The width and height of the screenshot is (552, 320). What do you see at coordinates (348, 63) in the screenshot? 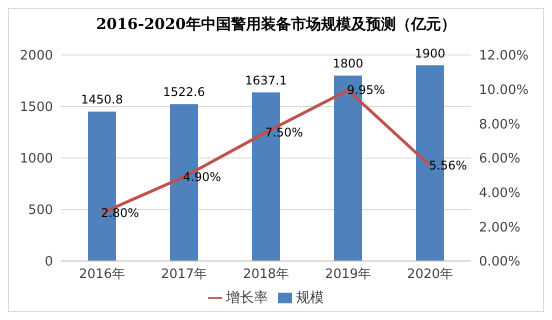
I see `data-label: 1800` at bounding box center [348, 63].